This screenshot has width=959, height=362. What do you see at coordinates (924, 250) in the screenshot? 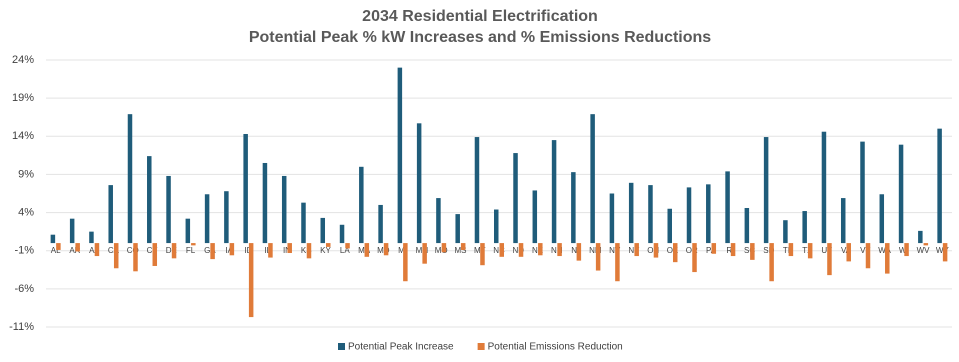
I see `x-tick-label: WV` at bounding box center [924, 250].